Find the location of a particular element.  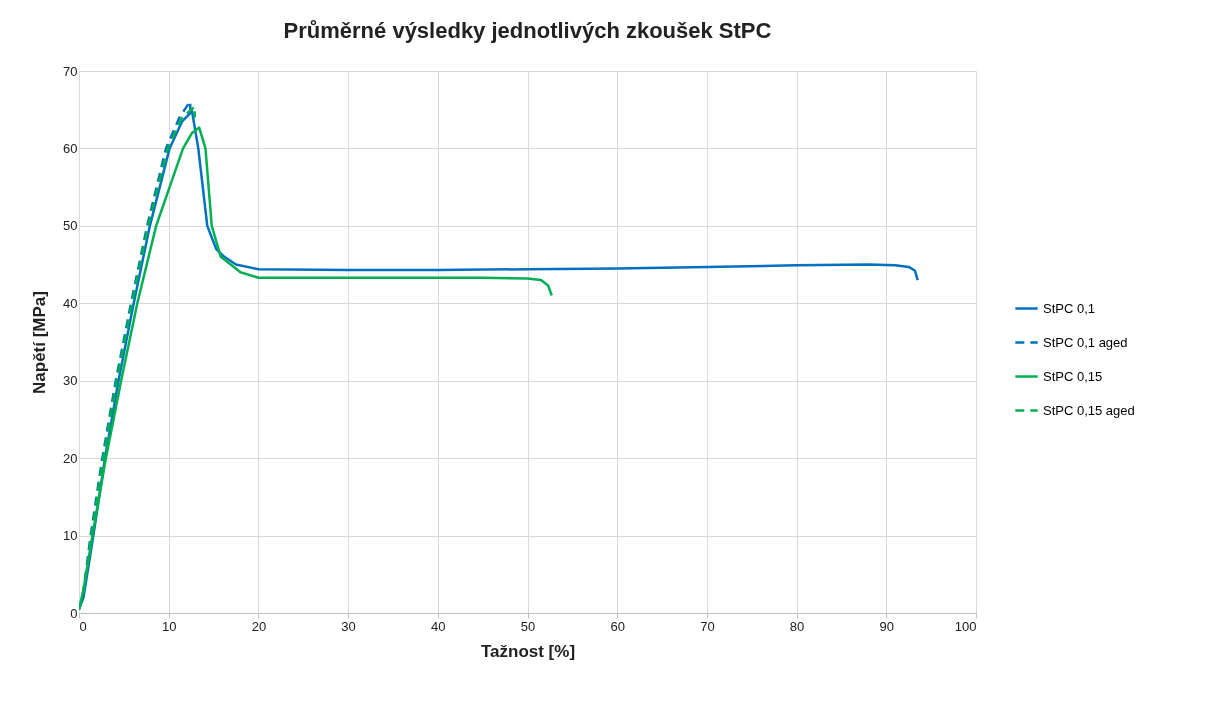

legend-label: StPC 0,15 is located at coordinates (1073, 376).